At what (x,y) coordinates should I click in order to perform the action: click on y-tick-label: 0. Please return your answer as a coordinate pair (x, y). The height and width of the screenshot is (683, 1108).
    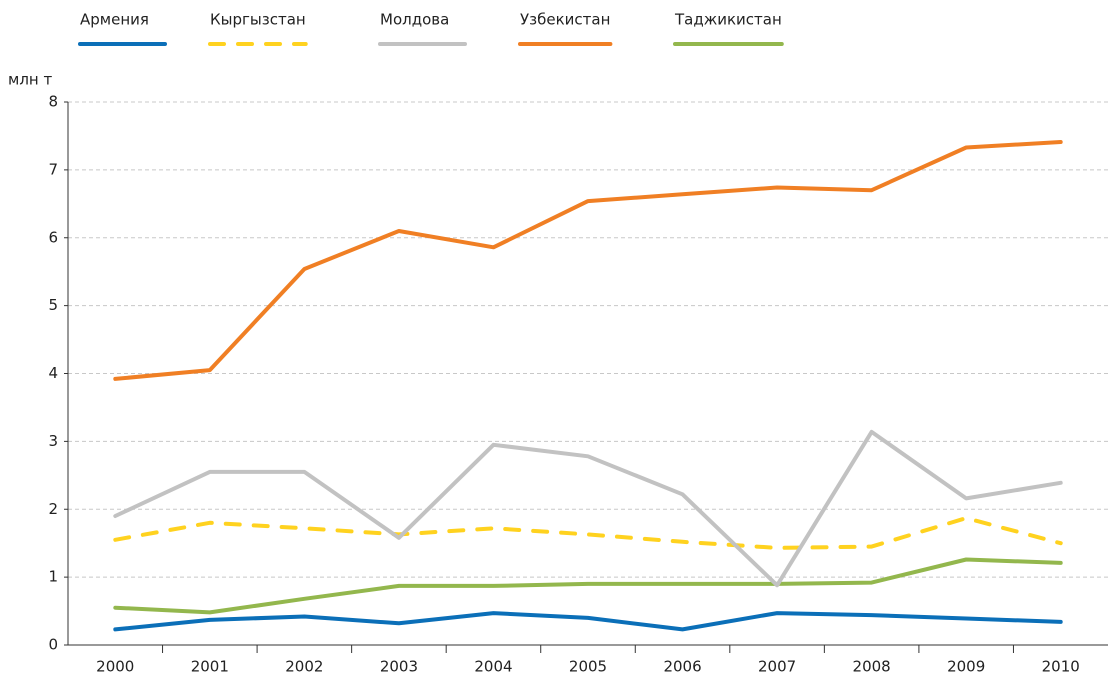
    Looking at the image, I should click on (53, 645).